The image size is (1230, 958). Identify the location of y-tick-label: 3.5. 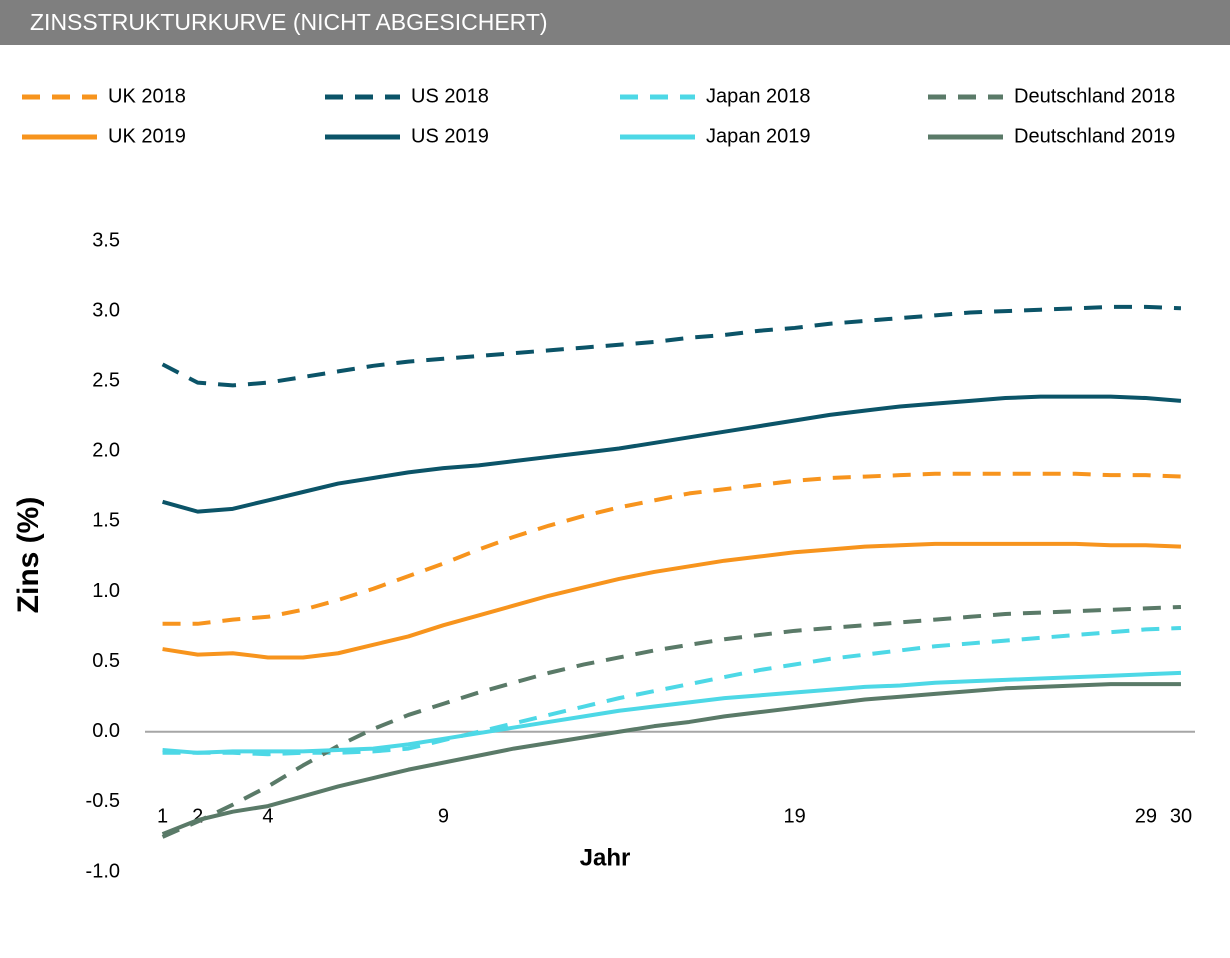
(106, 240).